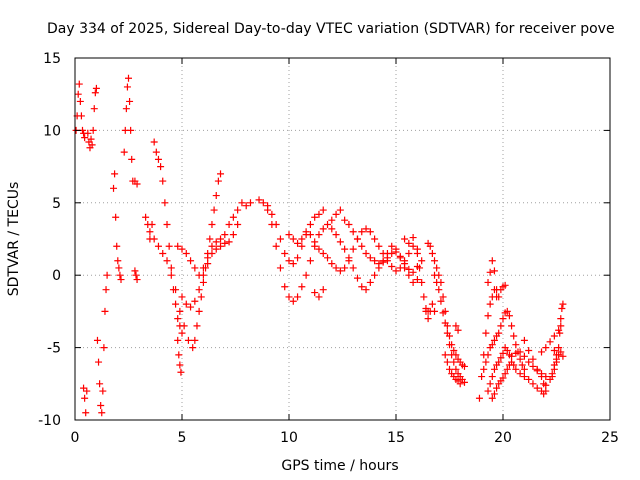 Image resolution: width=640 pixels, height=480 pixels. I want to click on y-tick-label: 10, so click(52, 131).